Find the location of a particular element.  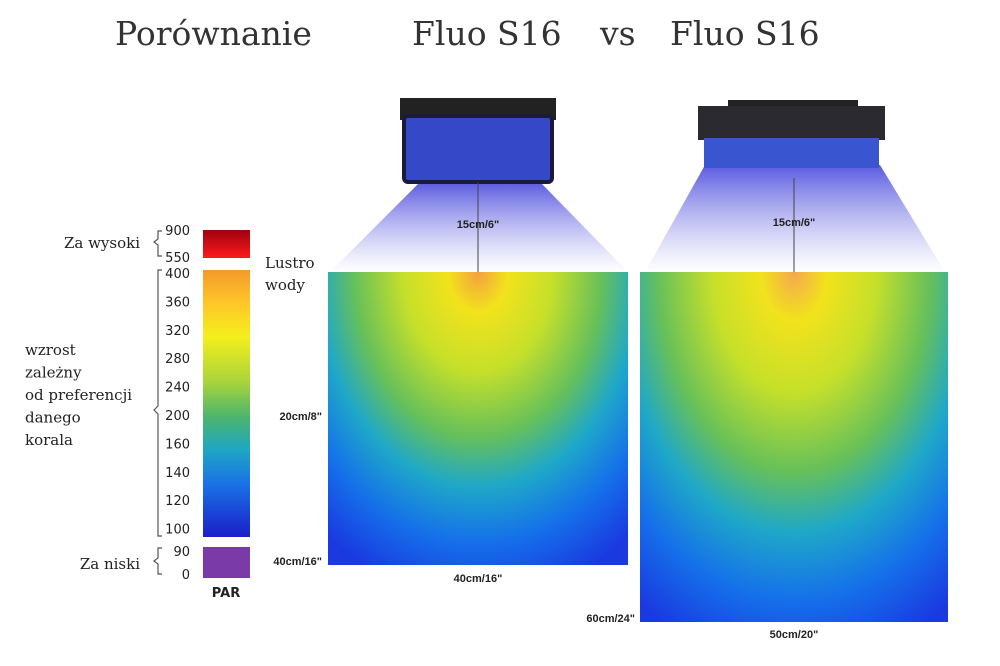

mid-label: wzrost zależny od preferencji danego korala is located at coordinates (78, 395).